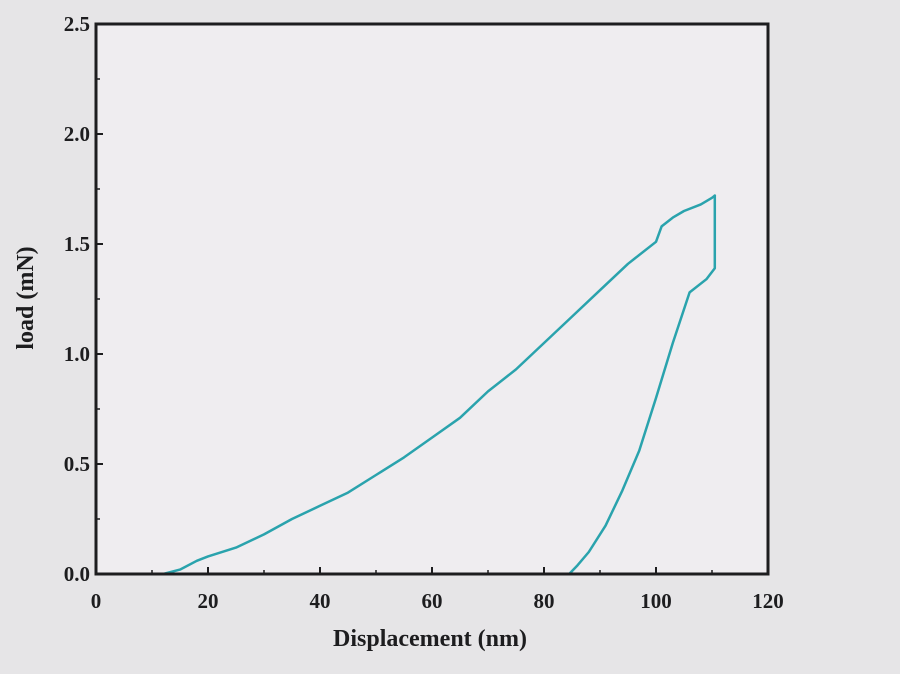 The height and width of the screenshot is (674, 900). Describe the element at coordinates (77, 24) in the screenshot. I see `y-tick-label: 2.5` at that location.